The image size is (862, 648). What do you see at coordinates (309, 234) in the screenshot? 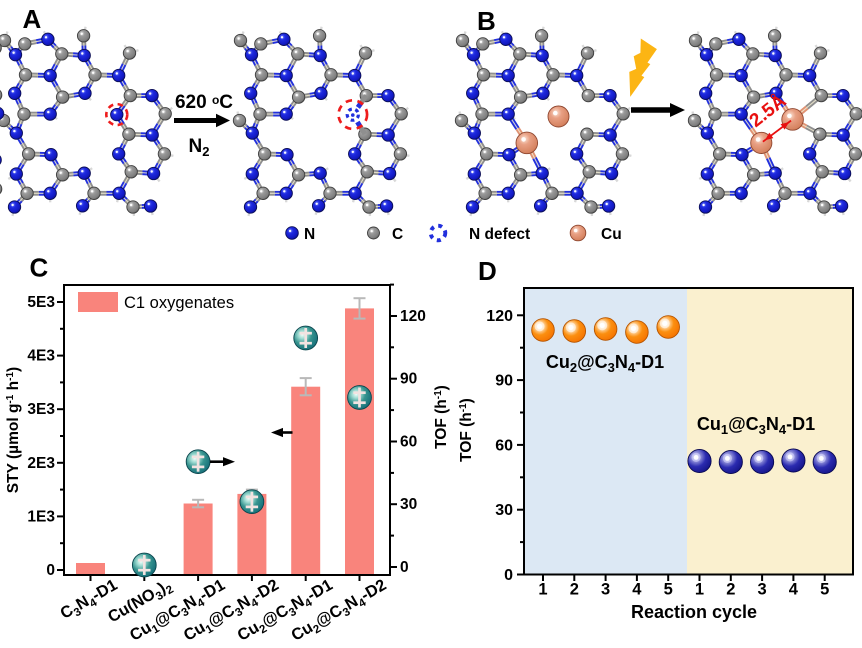
I see `svg-text: N` at bounding box center [309, 234].